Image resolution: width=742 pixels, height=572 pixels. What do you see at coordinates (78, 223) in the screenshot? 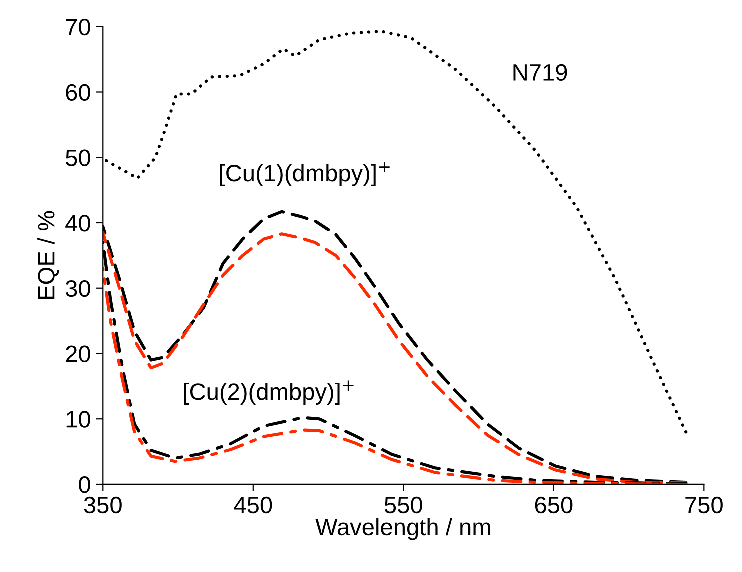
I see `y-tick-label: 40` at bounding box center [78, 223].